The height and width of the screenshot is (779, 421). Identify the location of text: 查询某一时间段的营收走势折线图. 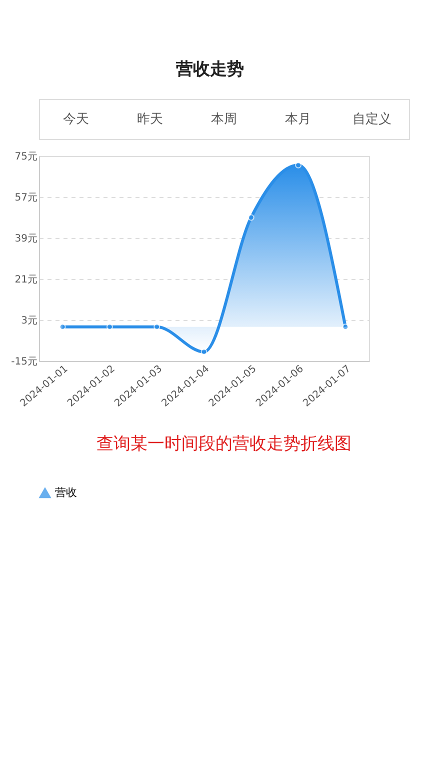
(224, 444).